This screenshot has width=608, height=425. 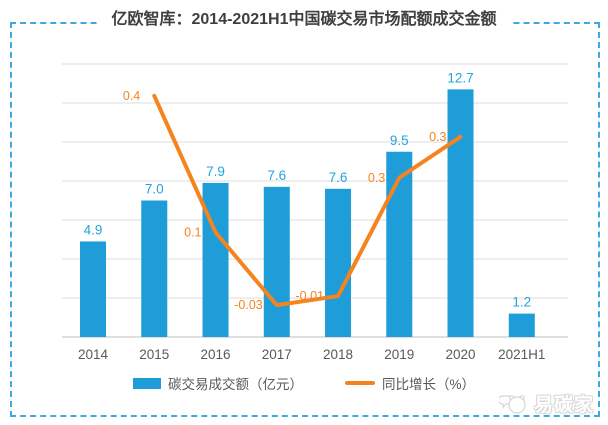 What do you see at coordinates (248, 305) in the screenshot?
I see `line-value-label-2017: -0.03` at bounding box center [248, 305].